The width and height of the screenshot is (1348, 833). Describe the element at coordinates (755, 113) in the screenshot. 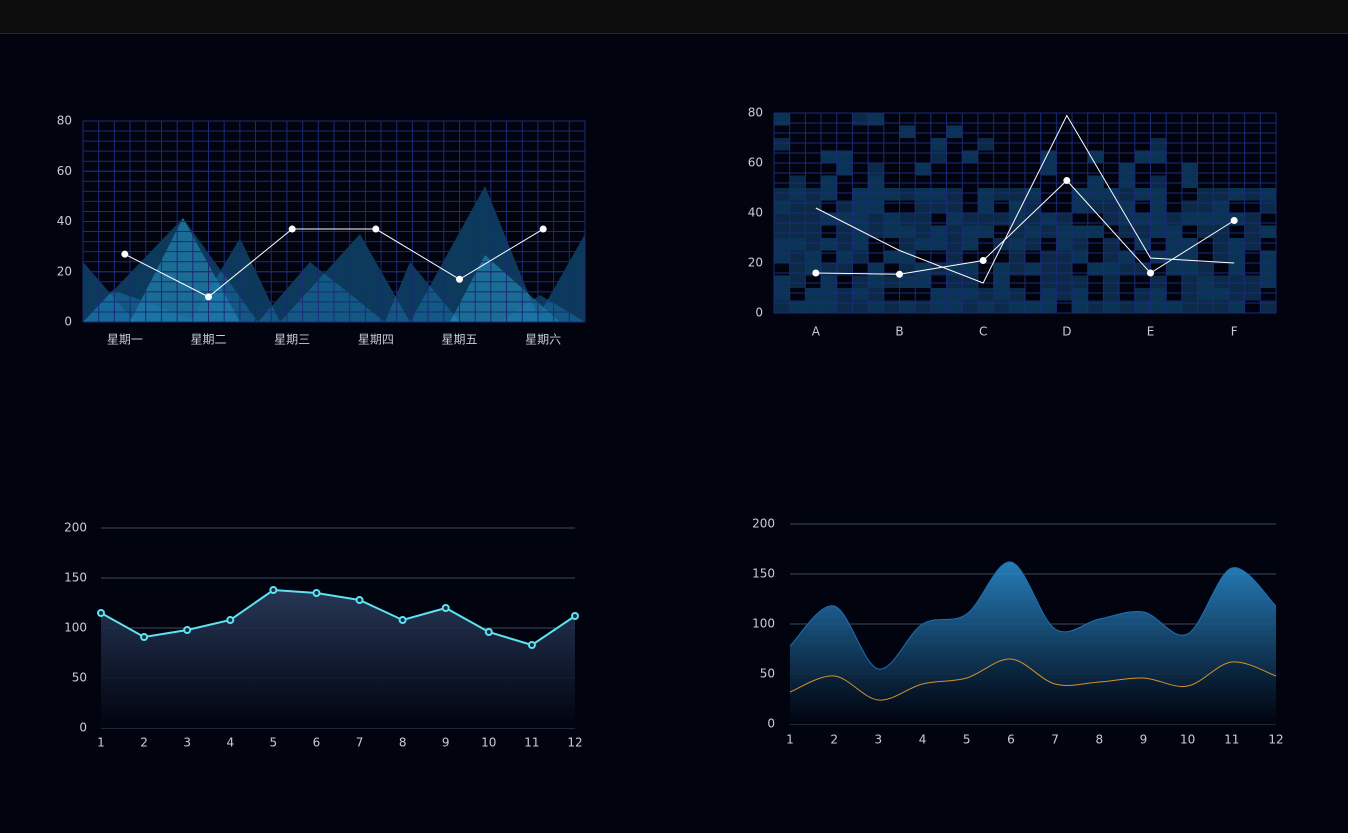

I see `y-tick-label: 80` at that location.